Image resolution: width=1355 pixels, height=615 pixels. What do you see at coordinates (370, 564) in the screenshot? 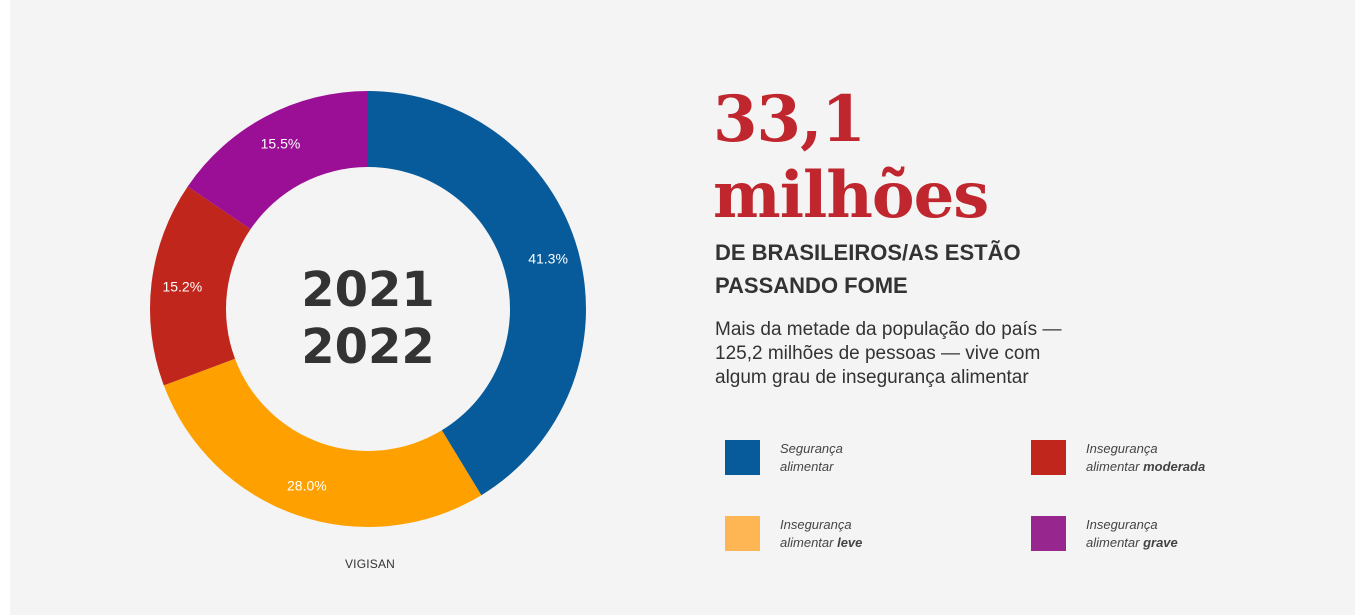
I see `source-label: VIGISAN` at bounding box center [370, 564].